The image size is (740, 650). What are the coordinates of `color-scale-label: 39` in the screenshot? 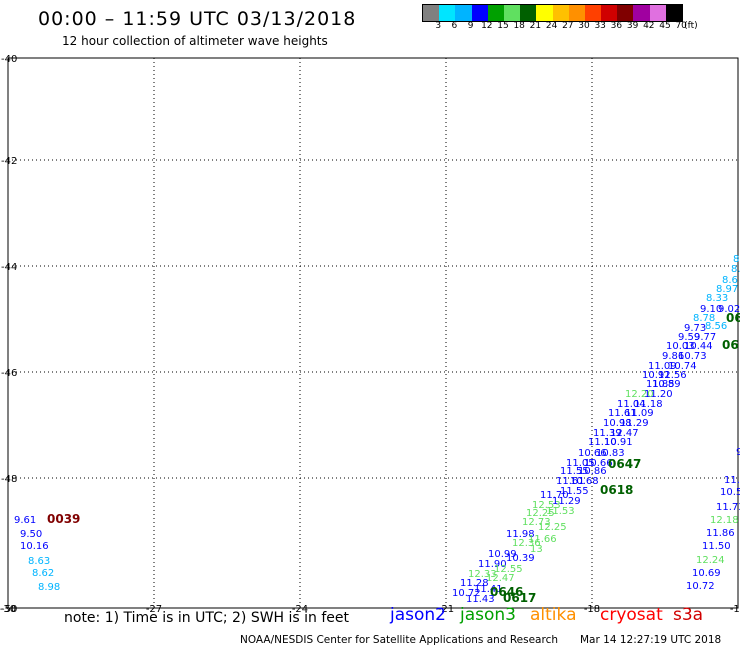 It's located at (632, 26).